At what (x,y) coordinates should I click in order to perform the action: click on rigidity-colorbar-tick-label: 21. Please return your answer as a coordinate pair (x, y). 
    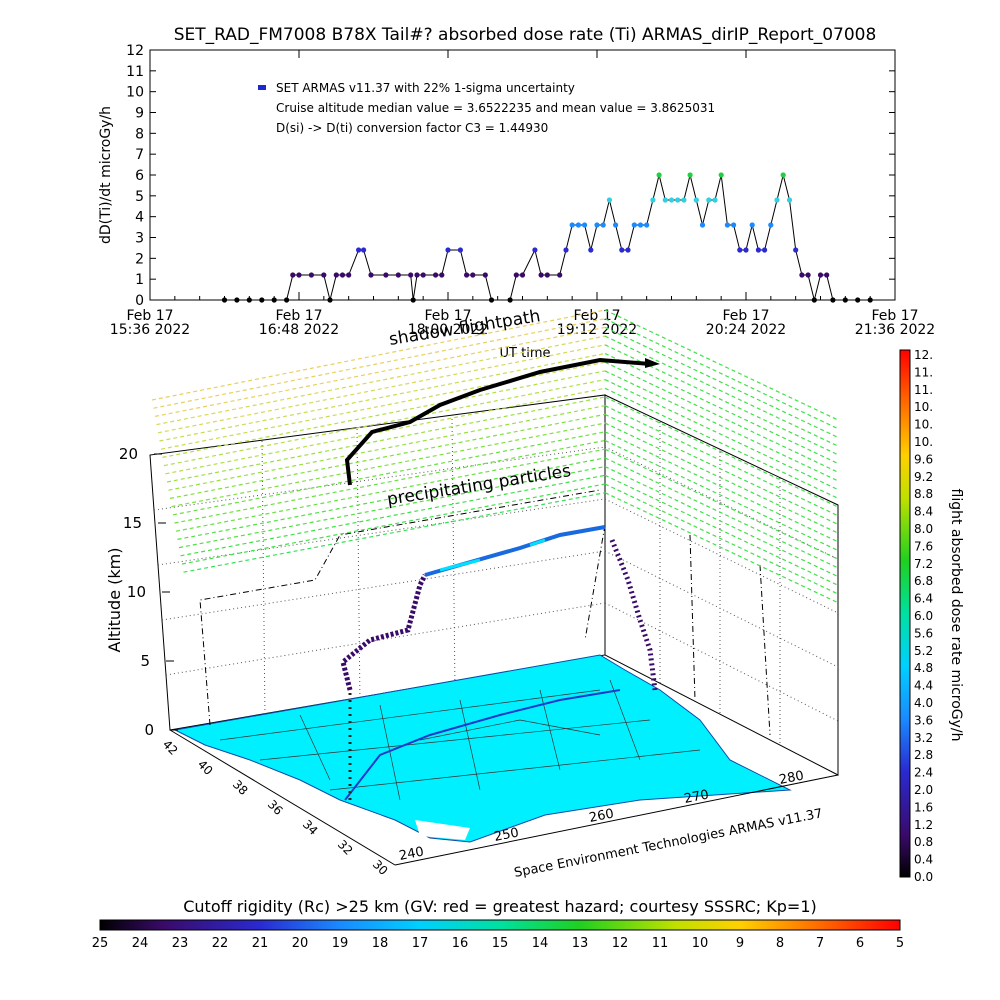
    Looking at the image, I should click on (260, 943).